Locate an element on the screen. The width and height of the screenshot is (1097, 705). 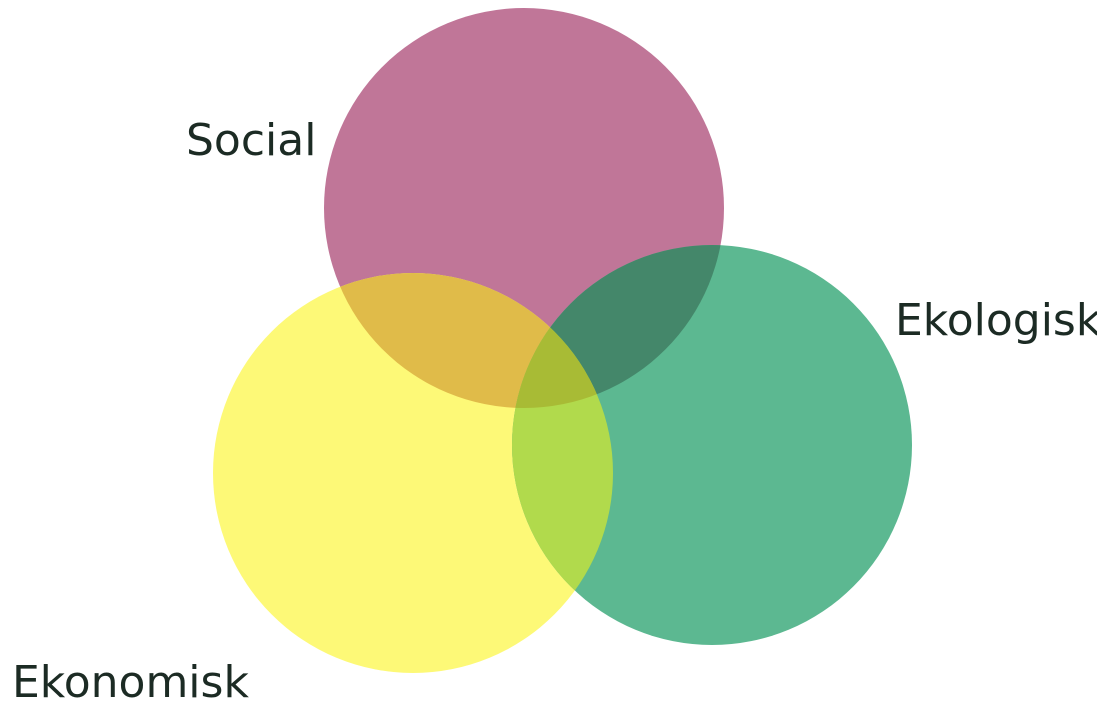
overlap-social-ekonomisk is located at coordinates (468, 340).